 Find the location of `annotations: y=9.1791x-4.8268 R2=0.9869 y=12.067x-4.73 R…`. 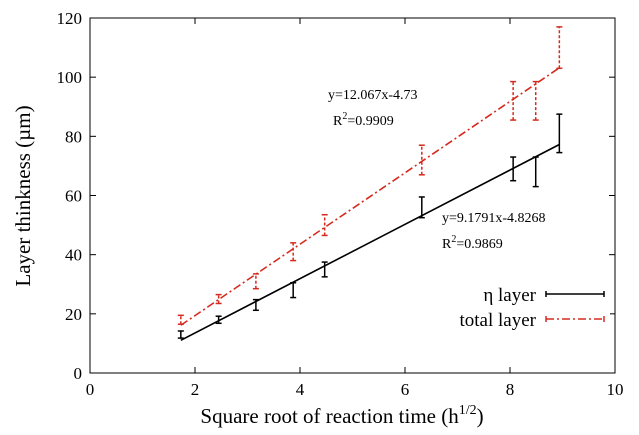

annotations: y=9.1791x-4.8268 R2=0.9869 y=12.067x-4.73 R… is located at coordinates (437, 170).